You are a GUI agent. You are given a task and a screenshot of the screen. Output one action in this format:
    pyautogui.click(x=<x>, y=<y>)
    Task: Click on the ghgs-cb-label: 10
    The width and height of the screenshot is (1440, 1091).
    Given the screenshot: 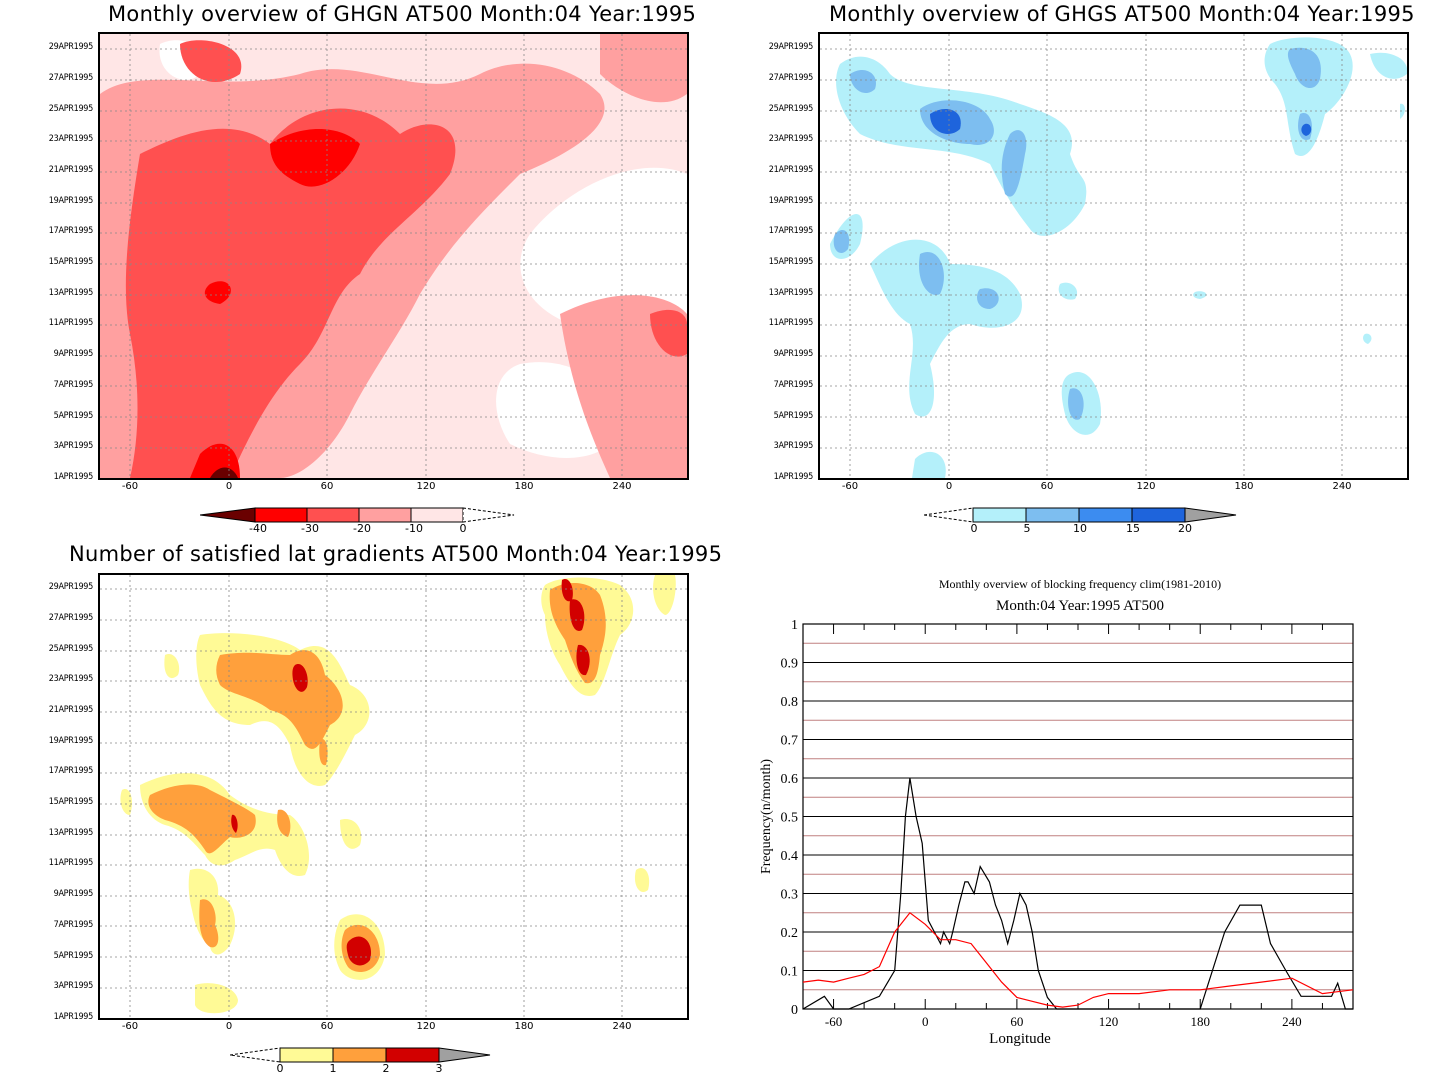 What is the action you would take?
    pyautogui.click(x=1080, y=528)
    